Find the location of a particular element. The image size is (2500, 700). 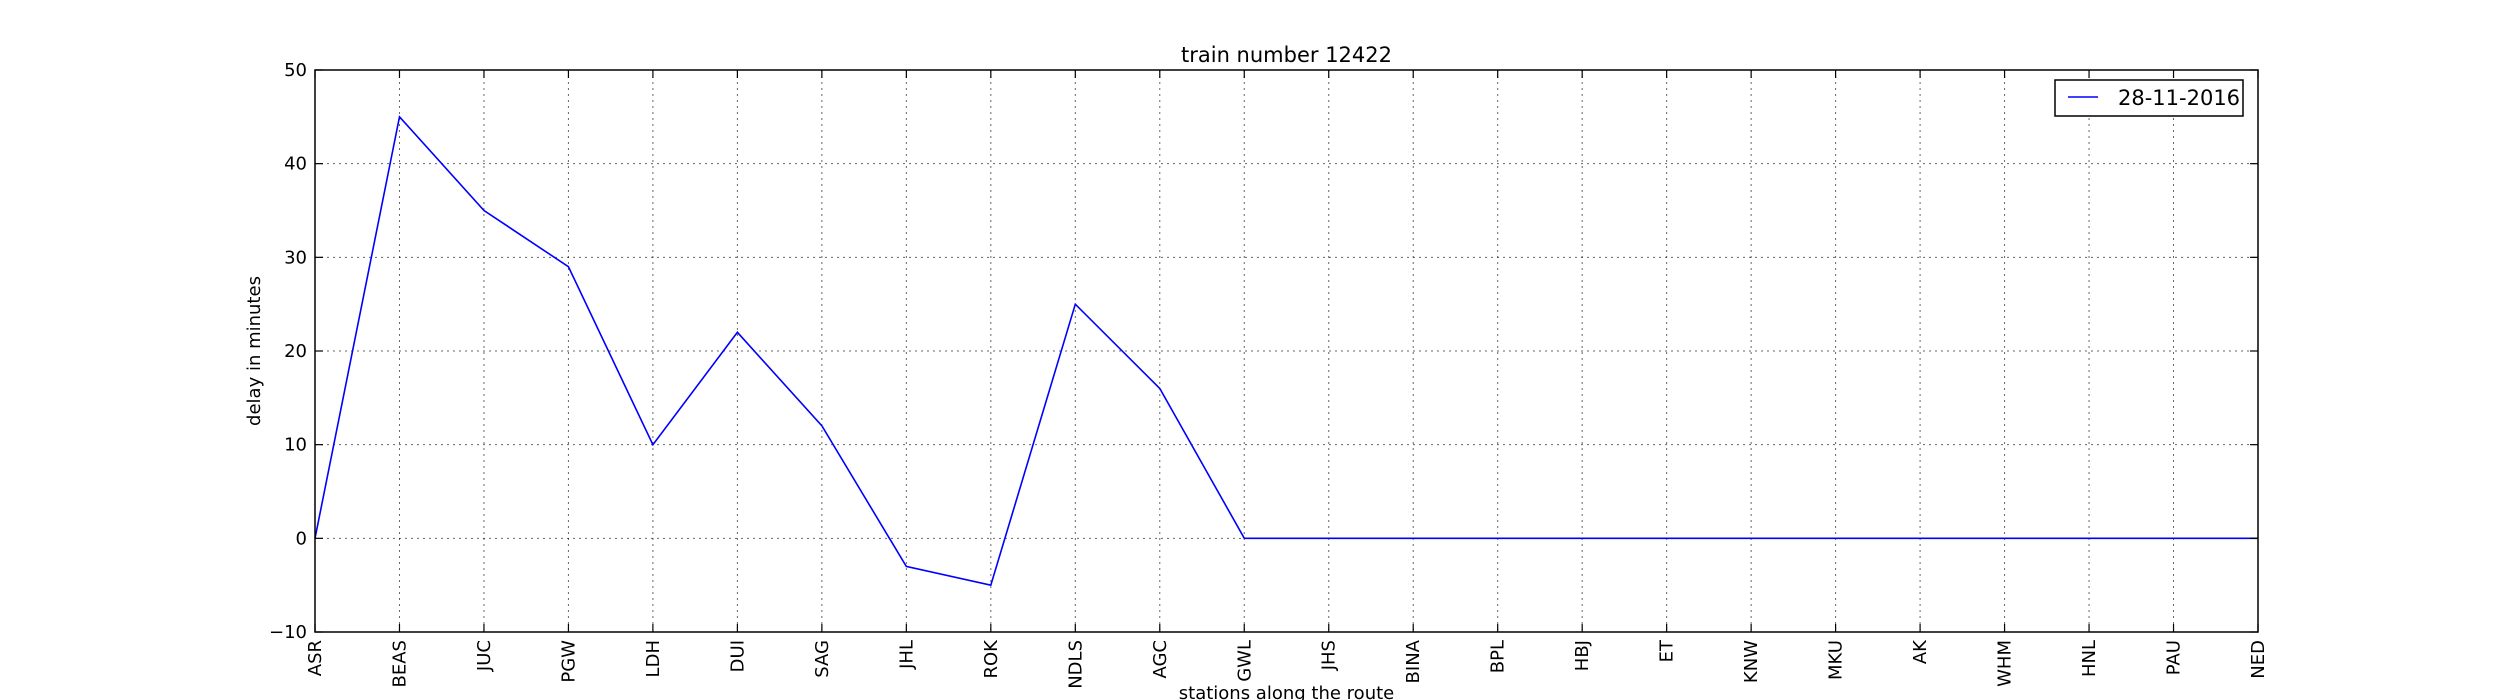

x-tick-label: NDLS is located at coordinates (1075, 664).